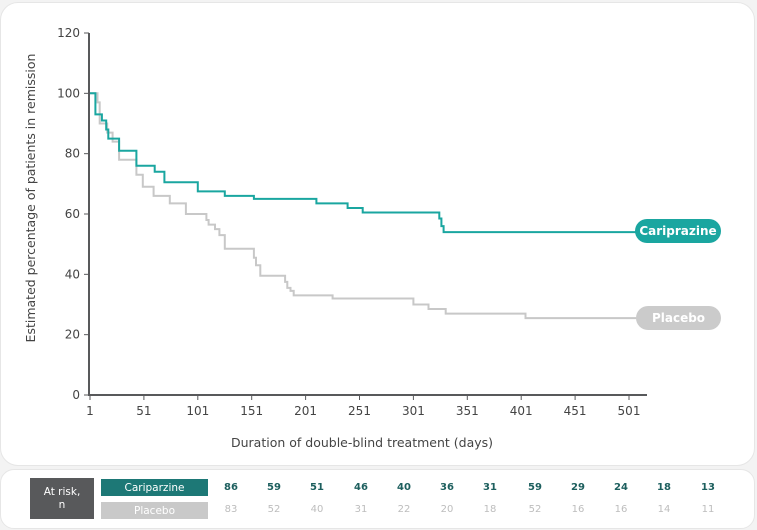 Image resolution: width=757 pixels, height=530 pixels. Describe the element at coordinates (359, 411) in the screenshot. I see `x-tick-label: 251` at that location.